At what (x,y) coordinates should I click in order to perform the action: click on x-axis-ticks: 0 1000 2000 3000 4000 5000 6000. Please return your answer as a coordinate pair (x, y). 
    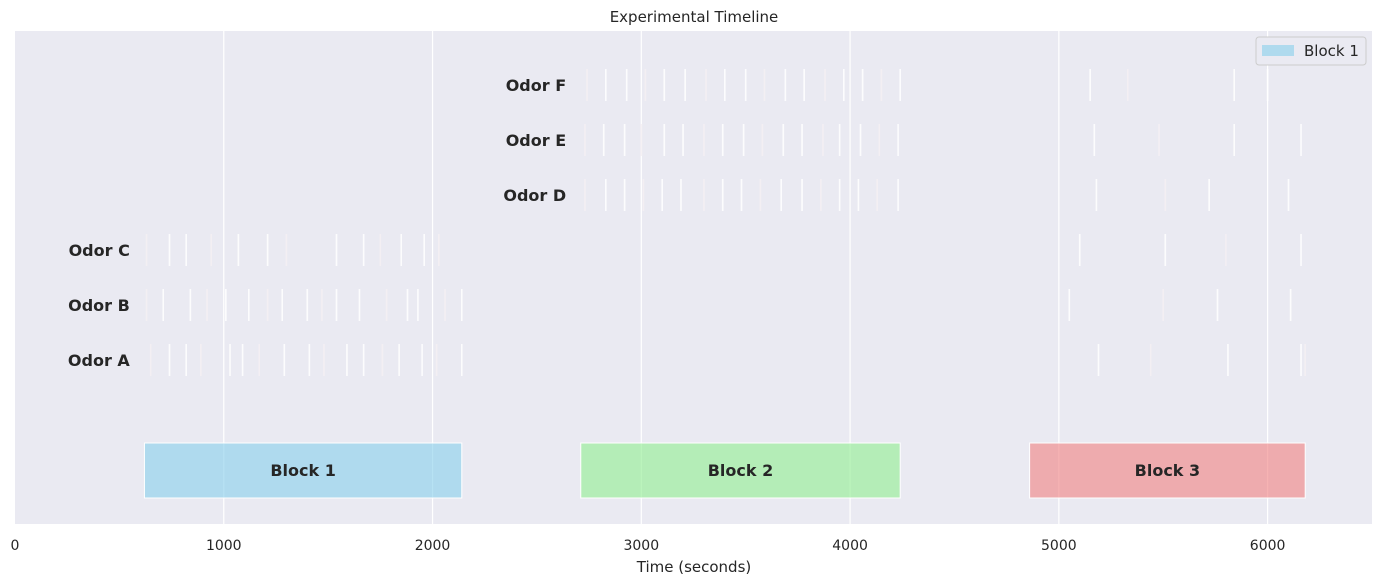
    Looking at the image, I should click on (648, 546).